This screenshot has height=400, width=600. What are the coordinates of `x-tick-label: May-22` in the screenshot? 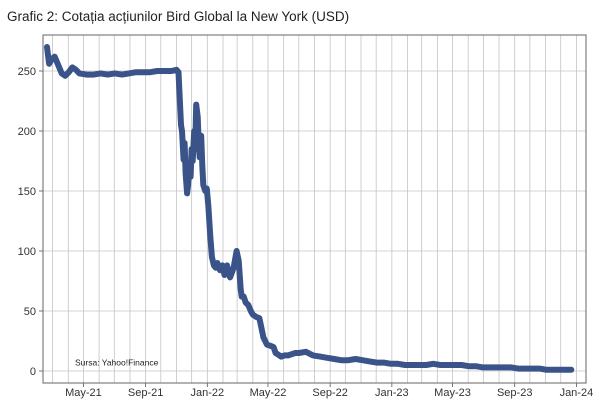 It's located at (268, 393).